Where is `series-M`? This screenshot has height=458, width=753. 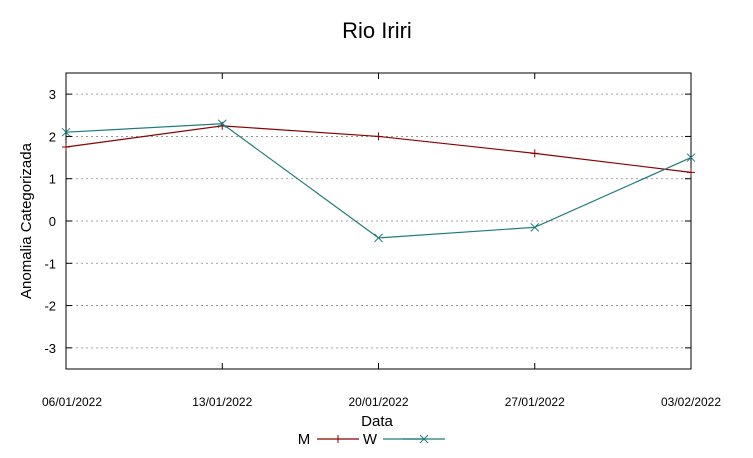
series-M is located at coordinates (378, 149).